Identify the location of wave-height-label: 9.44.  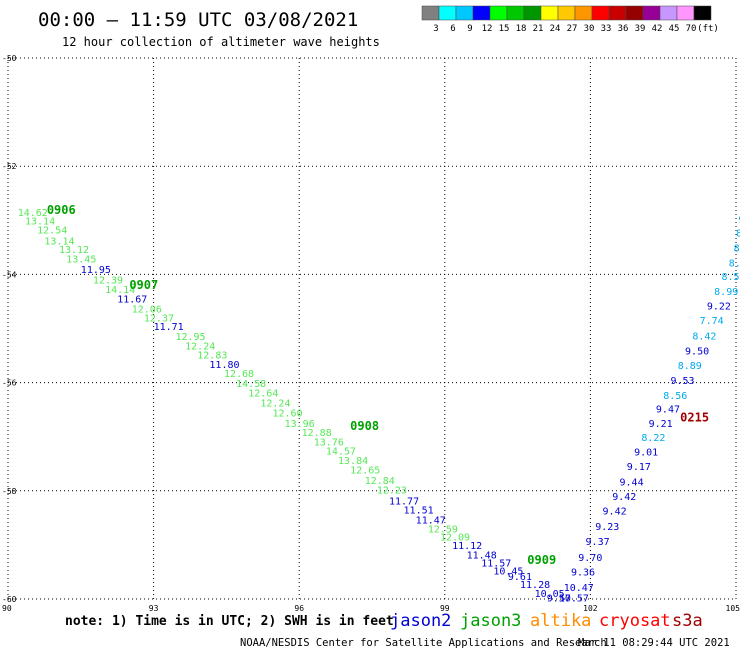
(632, 482).